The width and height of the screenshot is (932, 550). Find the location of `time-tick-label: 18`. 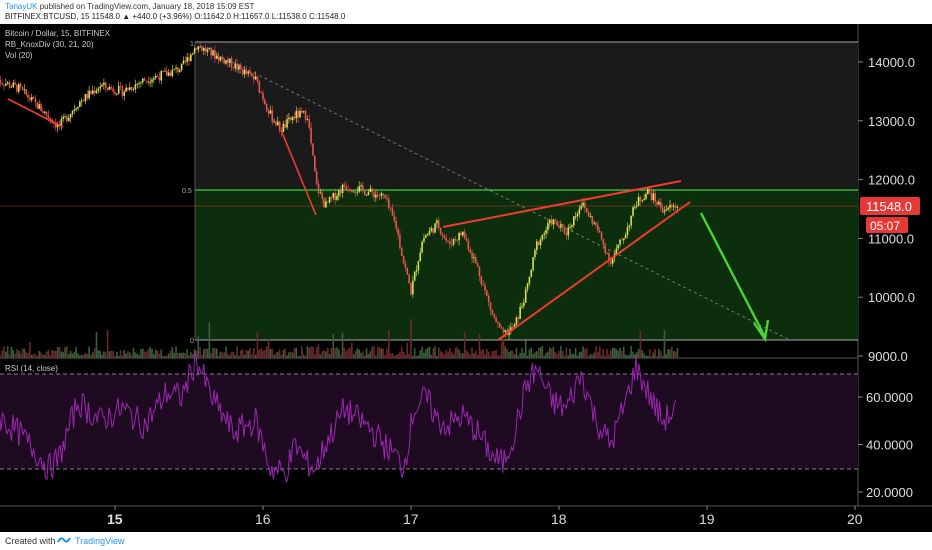

time-tick-label: 18 is located at coordinates (559, 519).